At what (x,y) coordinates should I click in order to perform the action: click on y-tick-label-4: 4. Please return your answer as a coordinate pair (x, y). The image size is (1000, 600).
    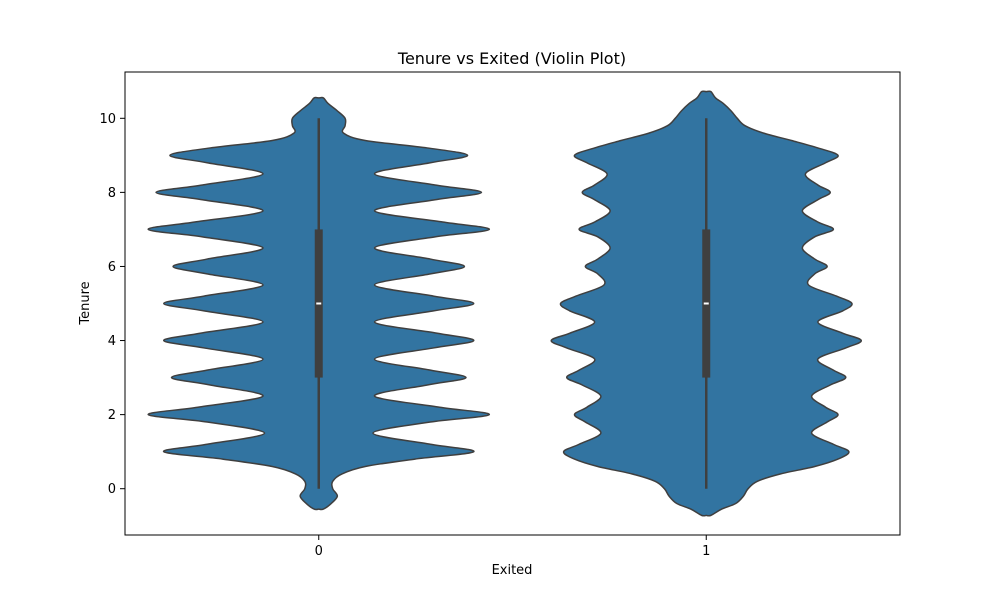
    Looking at the image, I should click on (112, 341).